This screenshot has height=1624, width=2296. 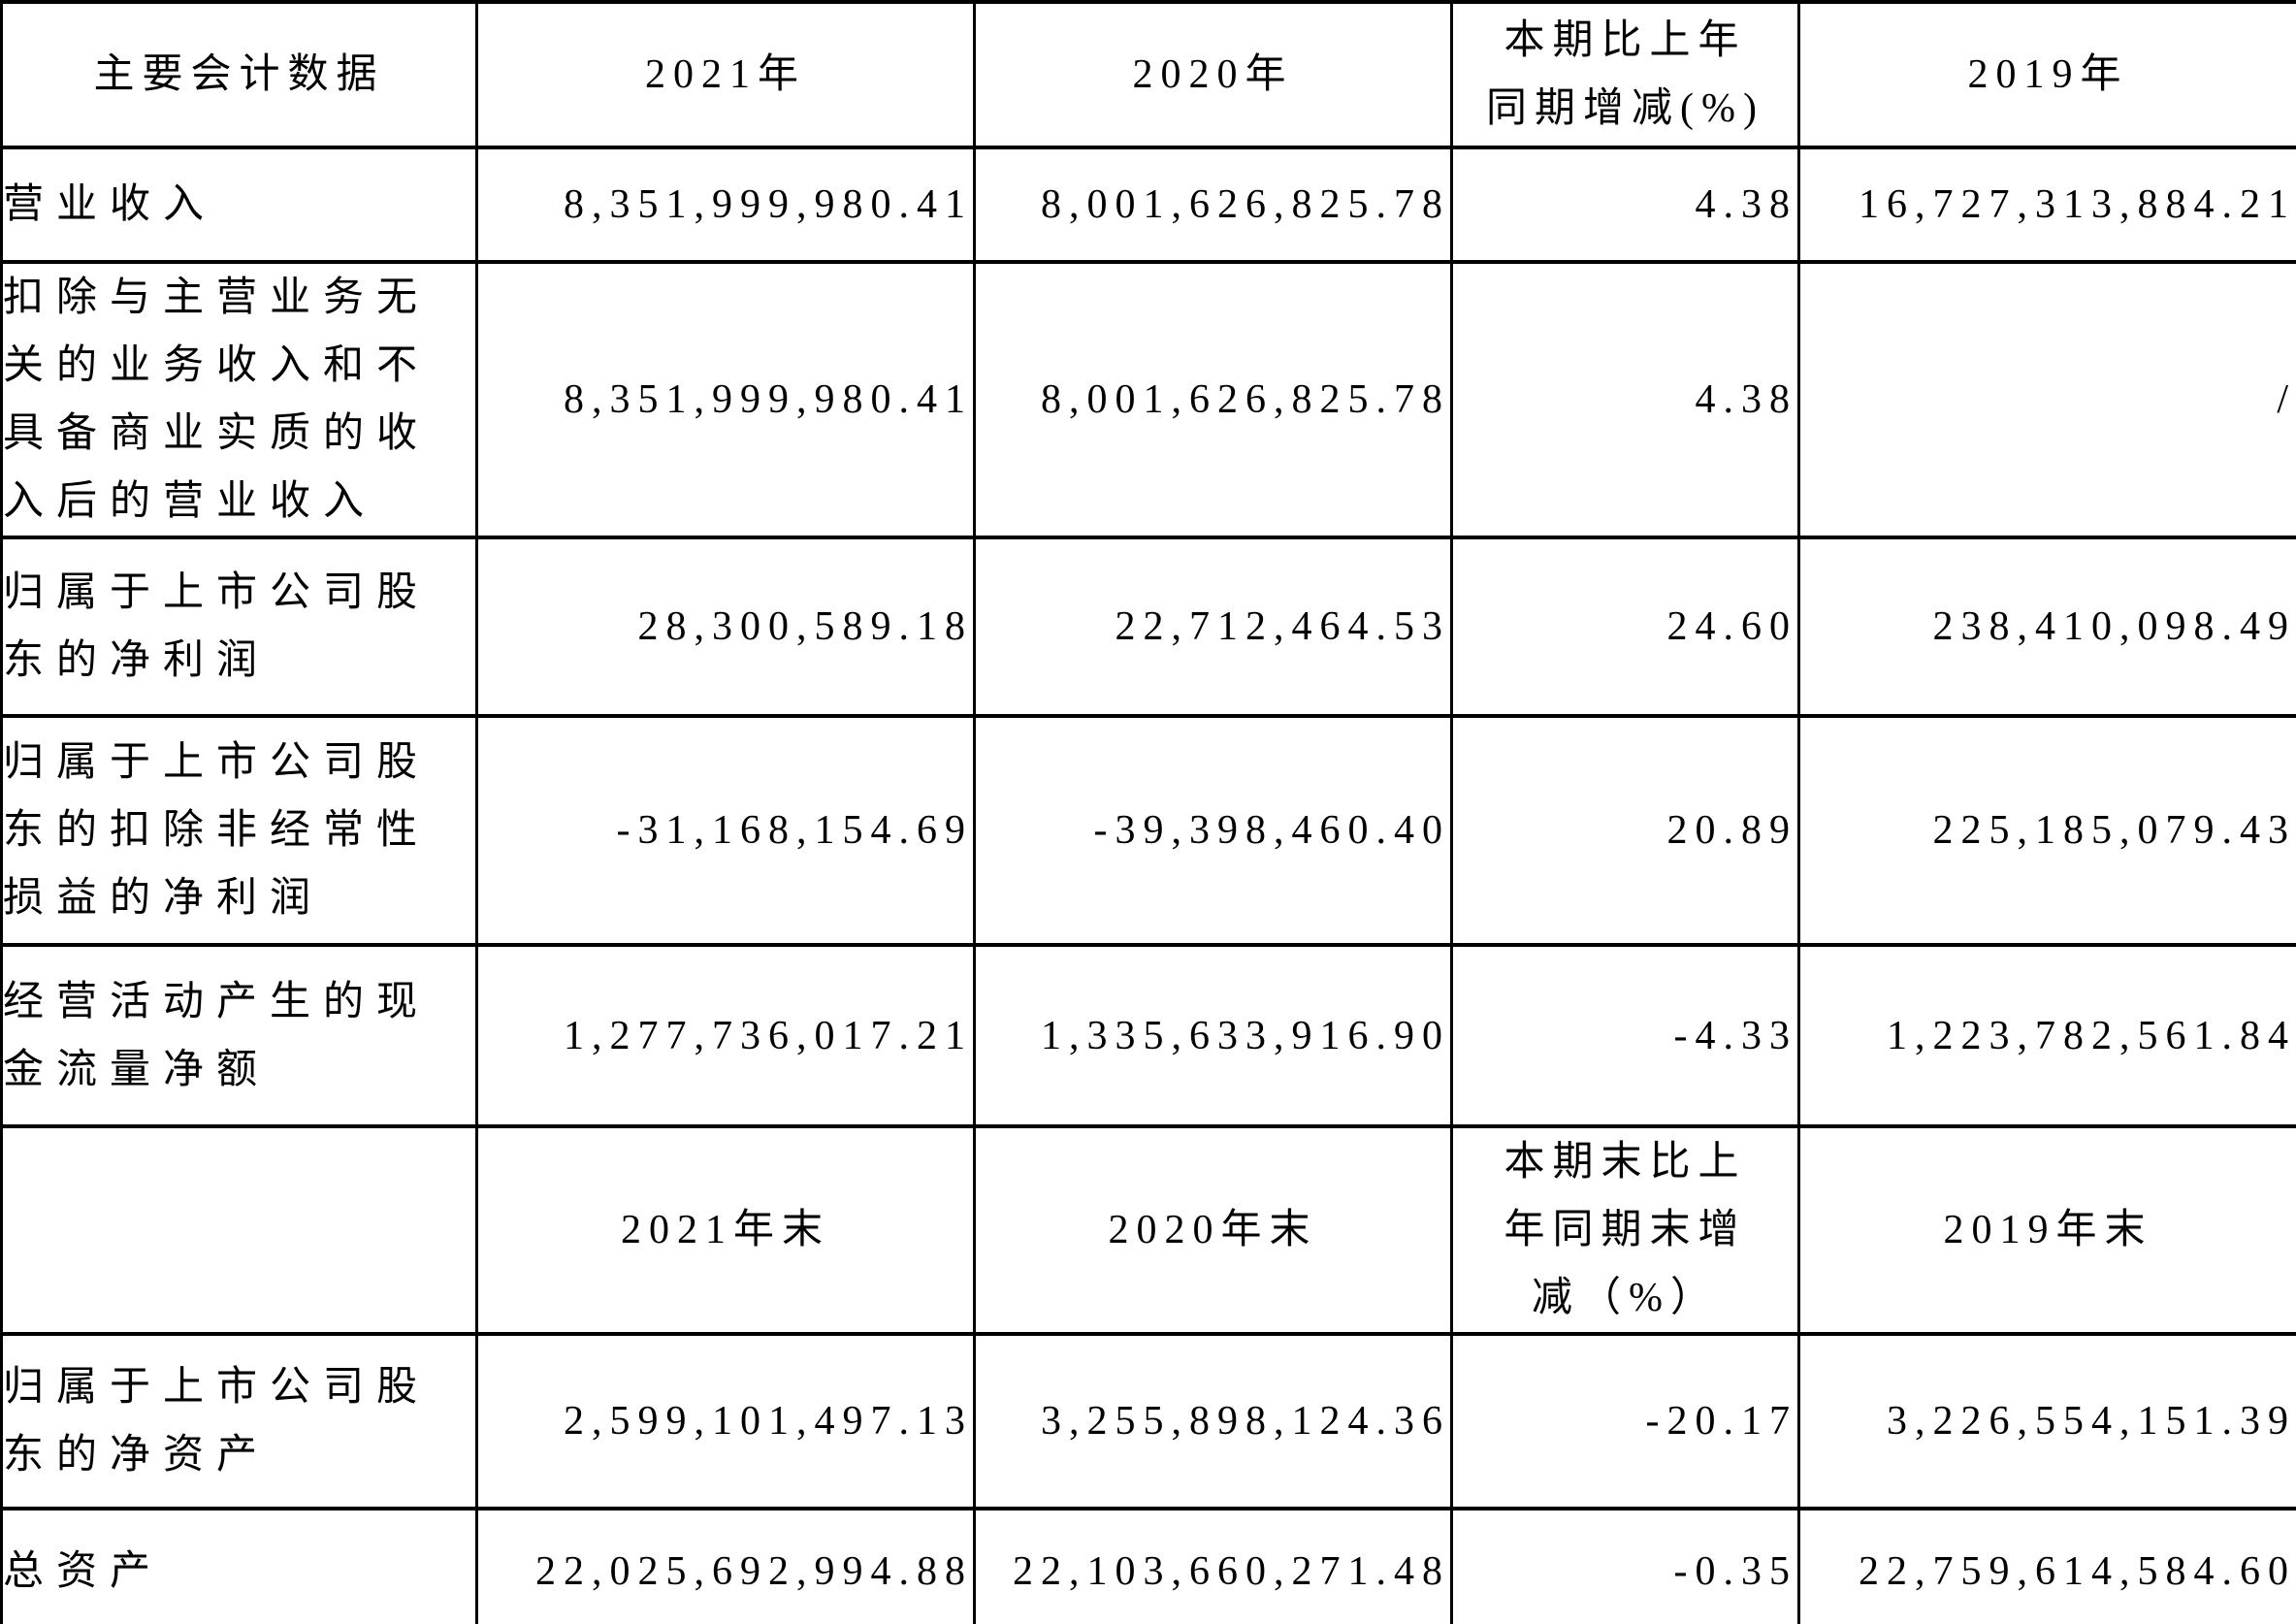 I want to click on value-2020: 22,712,464.53, so click(x=1213, y=627).